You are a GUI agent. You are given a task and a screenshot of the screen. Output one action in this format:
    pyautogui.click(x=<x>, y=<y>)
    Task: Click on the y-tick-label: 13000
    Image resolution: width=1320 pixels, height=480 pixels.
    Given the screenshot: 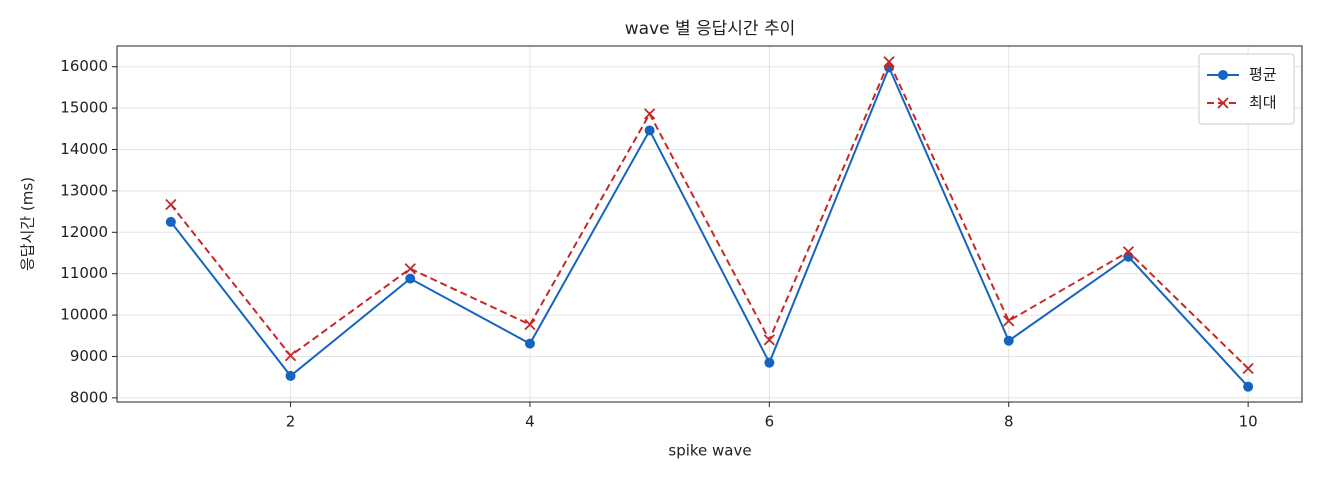 What is the action you would take?
    pyautogui.click(x=84, y=190)
    